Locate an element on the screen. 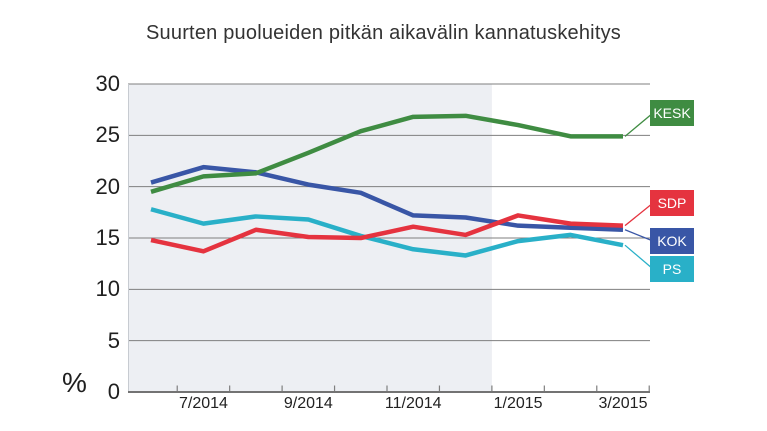  legend-item-KESK: KESK is located at coordinates (672, 113).